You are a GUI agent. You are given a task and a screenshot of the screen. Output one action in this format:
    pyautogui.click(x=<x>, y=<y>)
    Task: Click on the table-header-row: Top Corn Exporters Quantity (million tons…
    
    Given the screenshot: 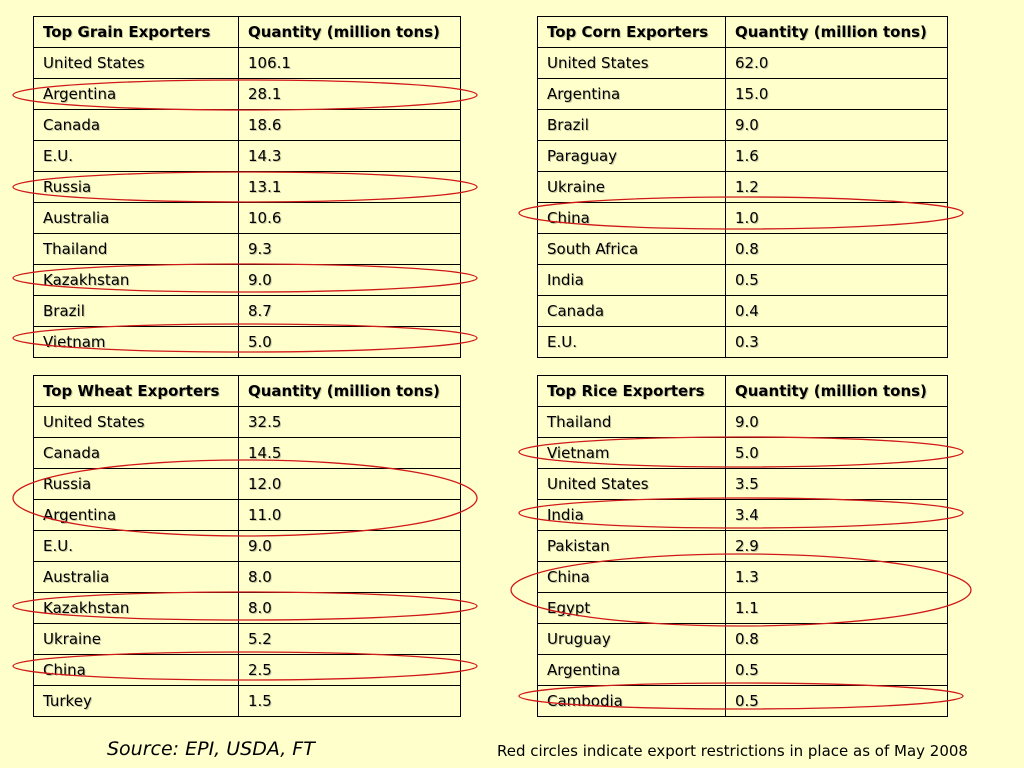 What is the action you would take?
    pyautogui.click(x=742, y=32)
    